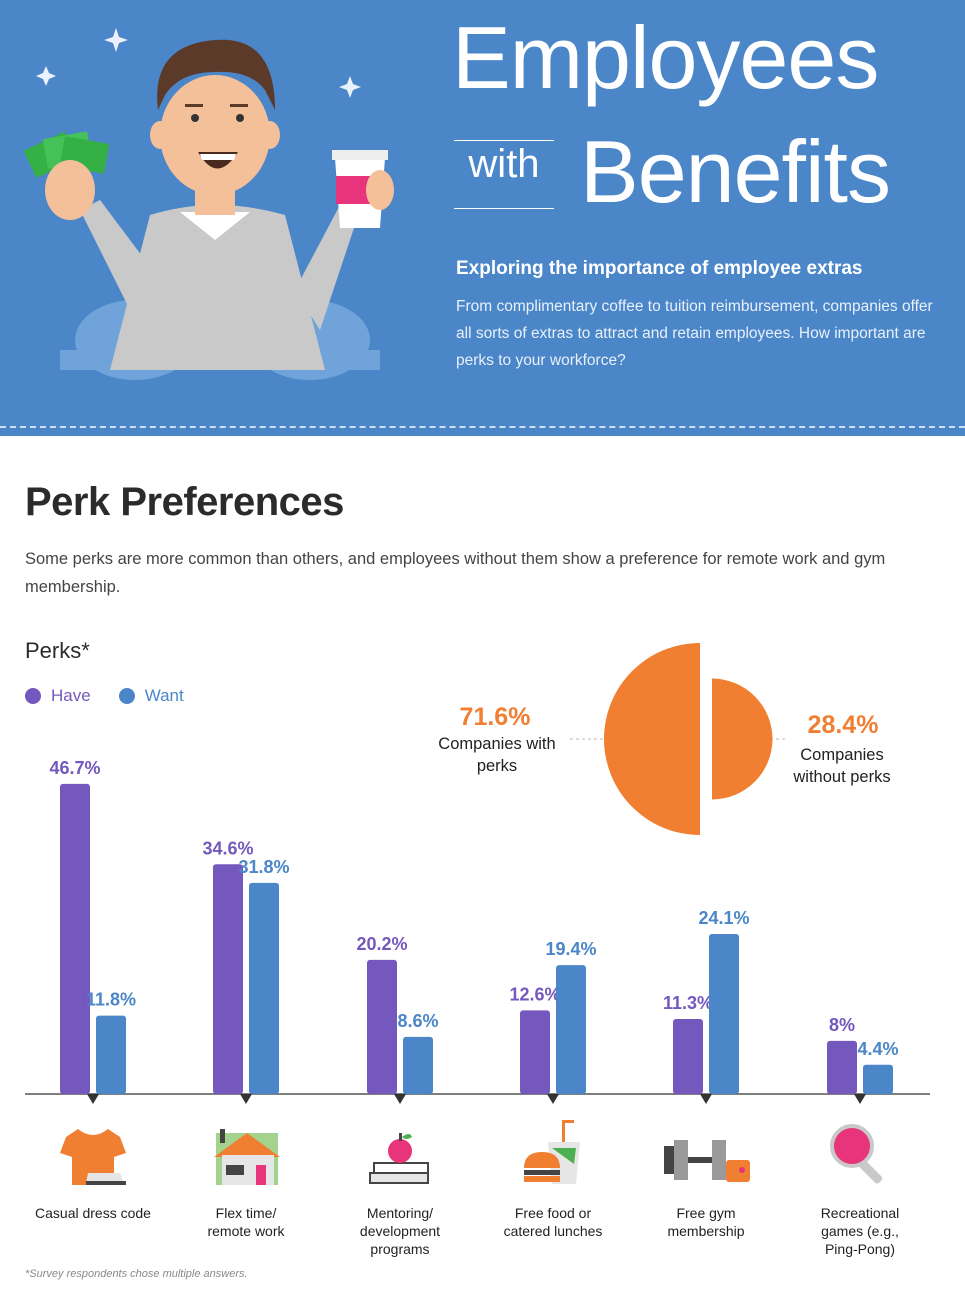  Describe the element at coordinates (504, 164) in the screenshot. I see `title-with: with` at that location.